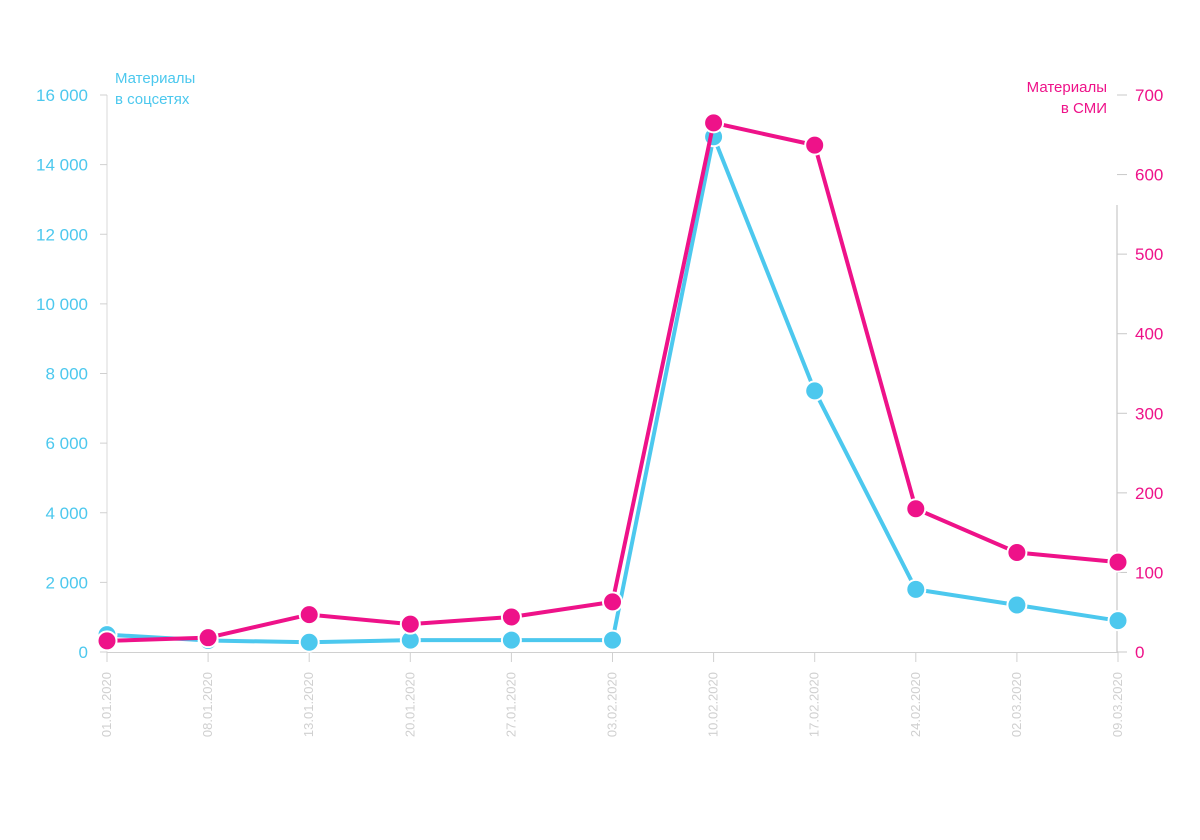 This screenshot has width=1200, height=840. I want to click on left-tick-label: 6 000, so click(66, 443).